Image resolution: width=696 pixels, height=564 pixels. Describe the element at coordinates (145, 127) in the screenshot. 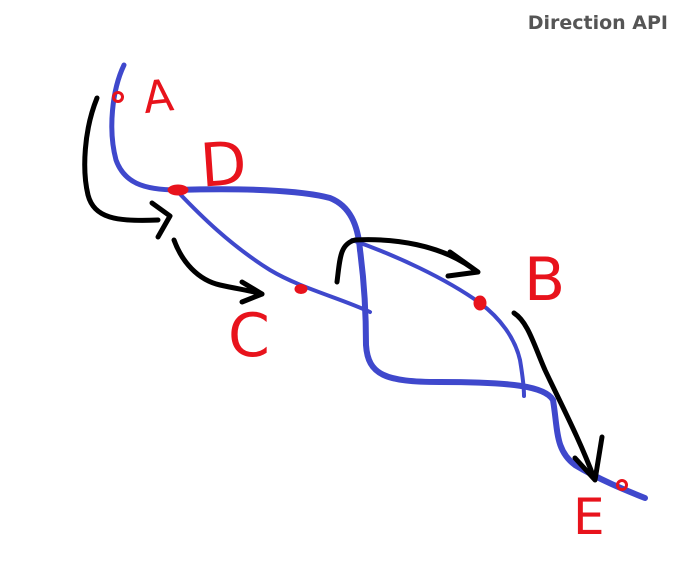

I see `route-a-to-d` at that location.